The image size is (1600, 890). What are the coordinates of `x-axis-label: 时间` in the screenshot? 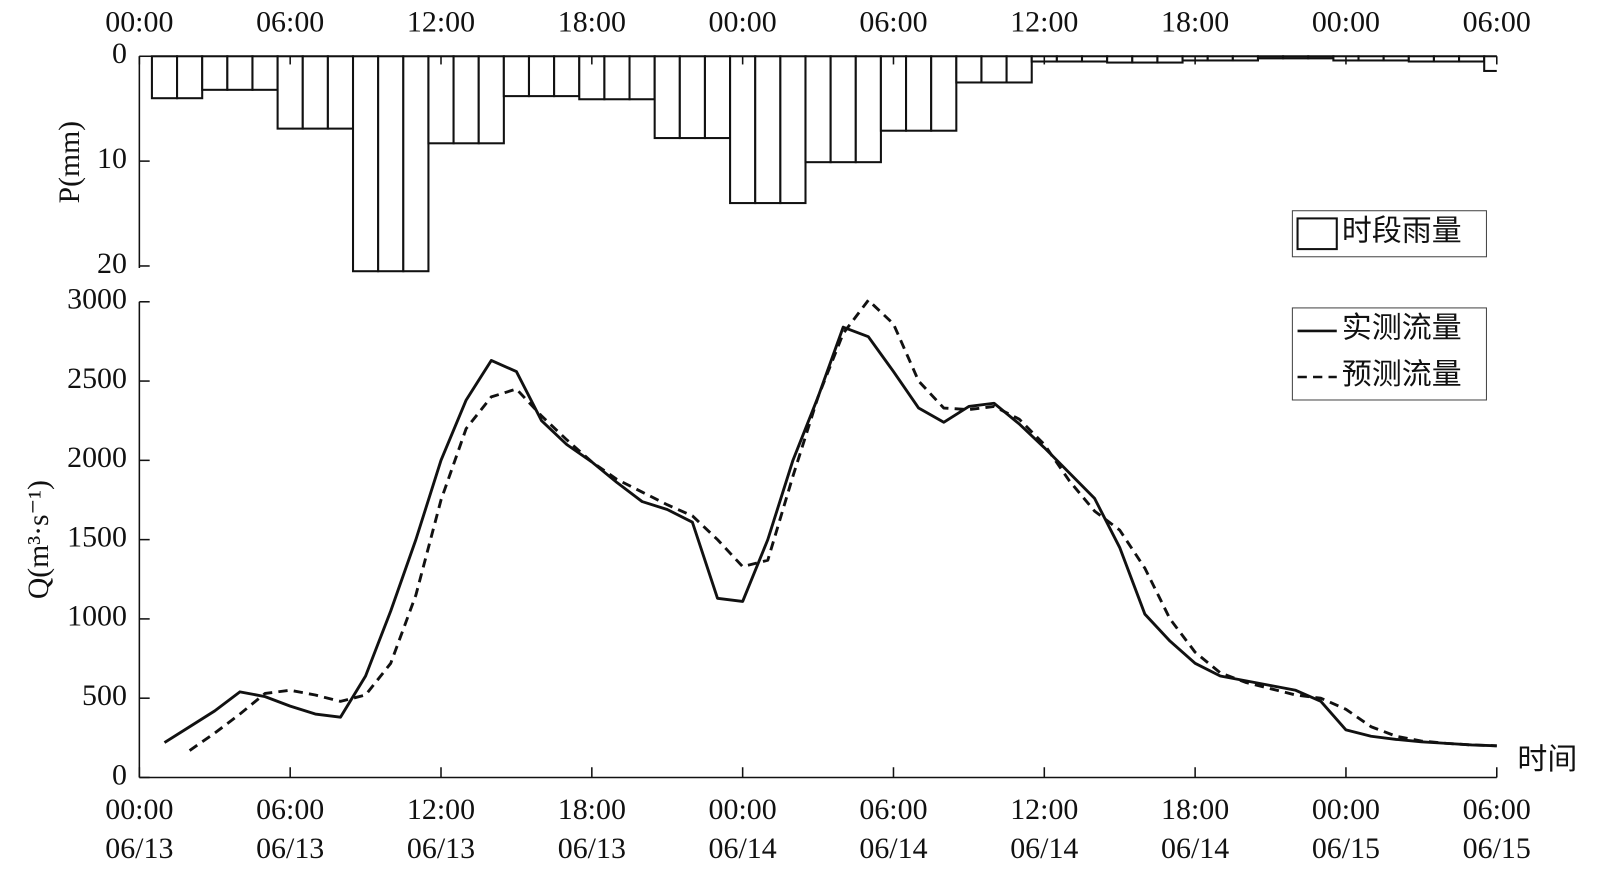 It's located at (1547, 759).